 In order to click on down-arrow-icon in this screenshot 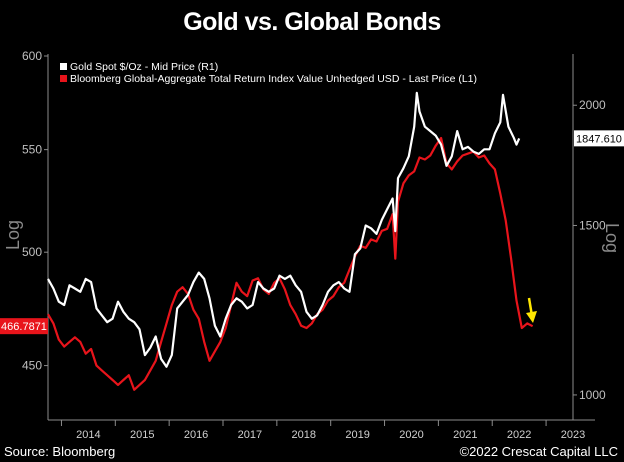, I will do `click(531, 317)`.